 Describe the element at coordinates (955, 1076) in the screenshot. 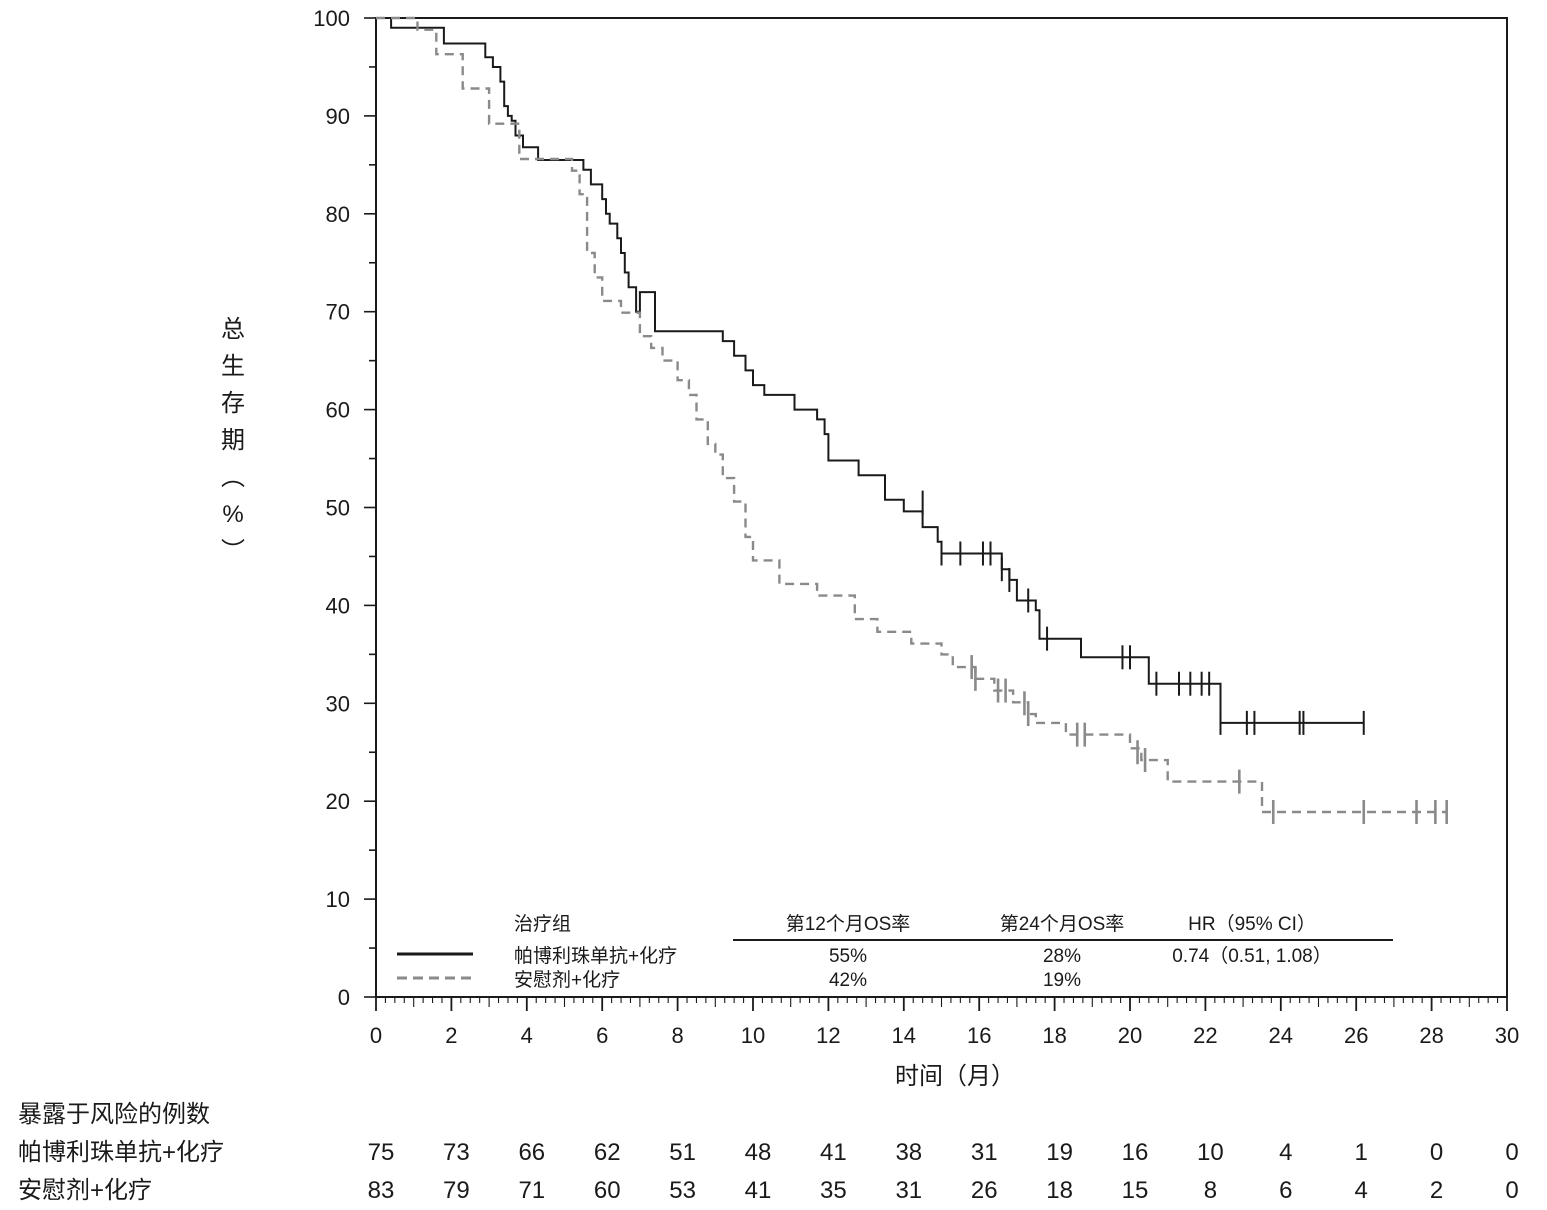

I see `x-axis-title: 时间（月）` at that location.